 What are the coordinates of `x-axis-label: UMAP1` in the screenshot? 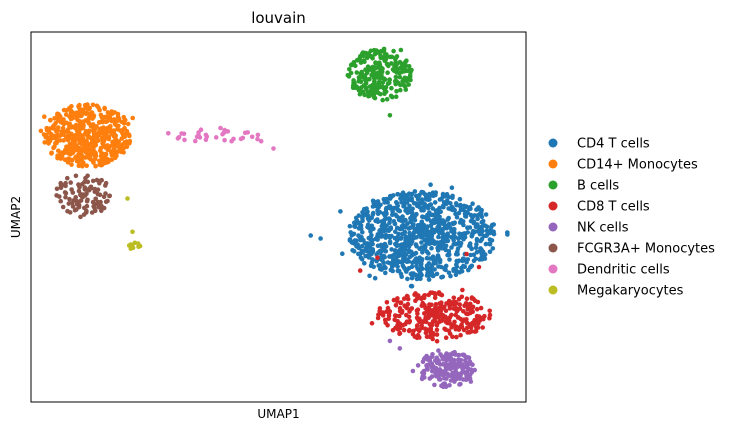 It's located at (278, 414).